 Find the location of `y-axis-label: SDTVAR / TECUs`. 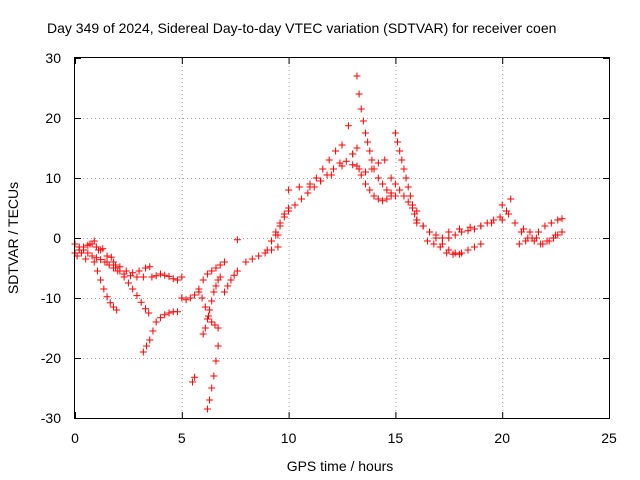

y-axis-label: SDTVAR / TECUs is located at coordinates (13, 238).